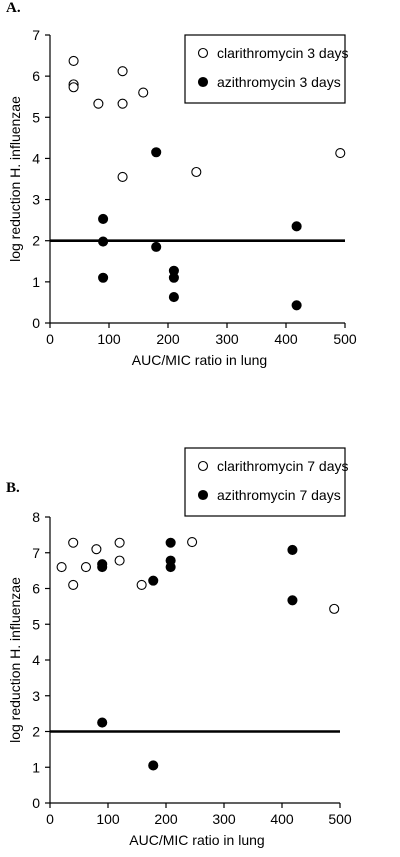 The width and height of the screenshot is (400, 857). What do you see at coordinates (36, 517) in the screenshot?
I see `y-tick-label: 8` at bounding box center [36, 517].